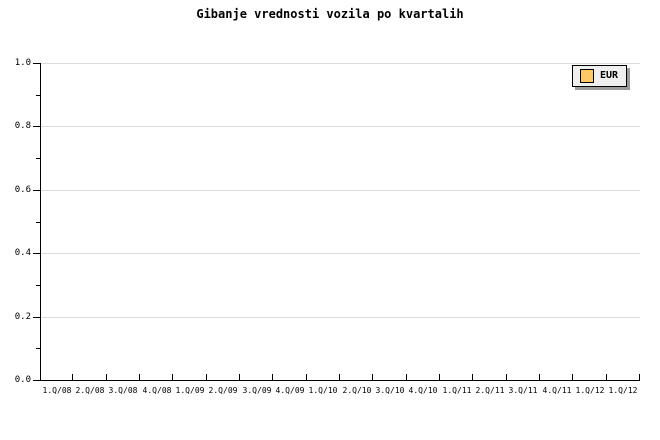  I want to click on x-axis-tick-label: 2.Q/09, so click(223, 390).